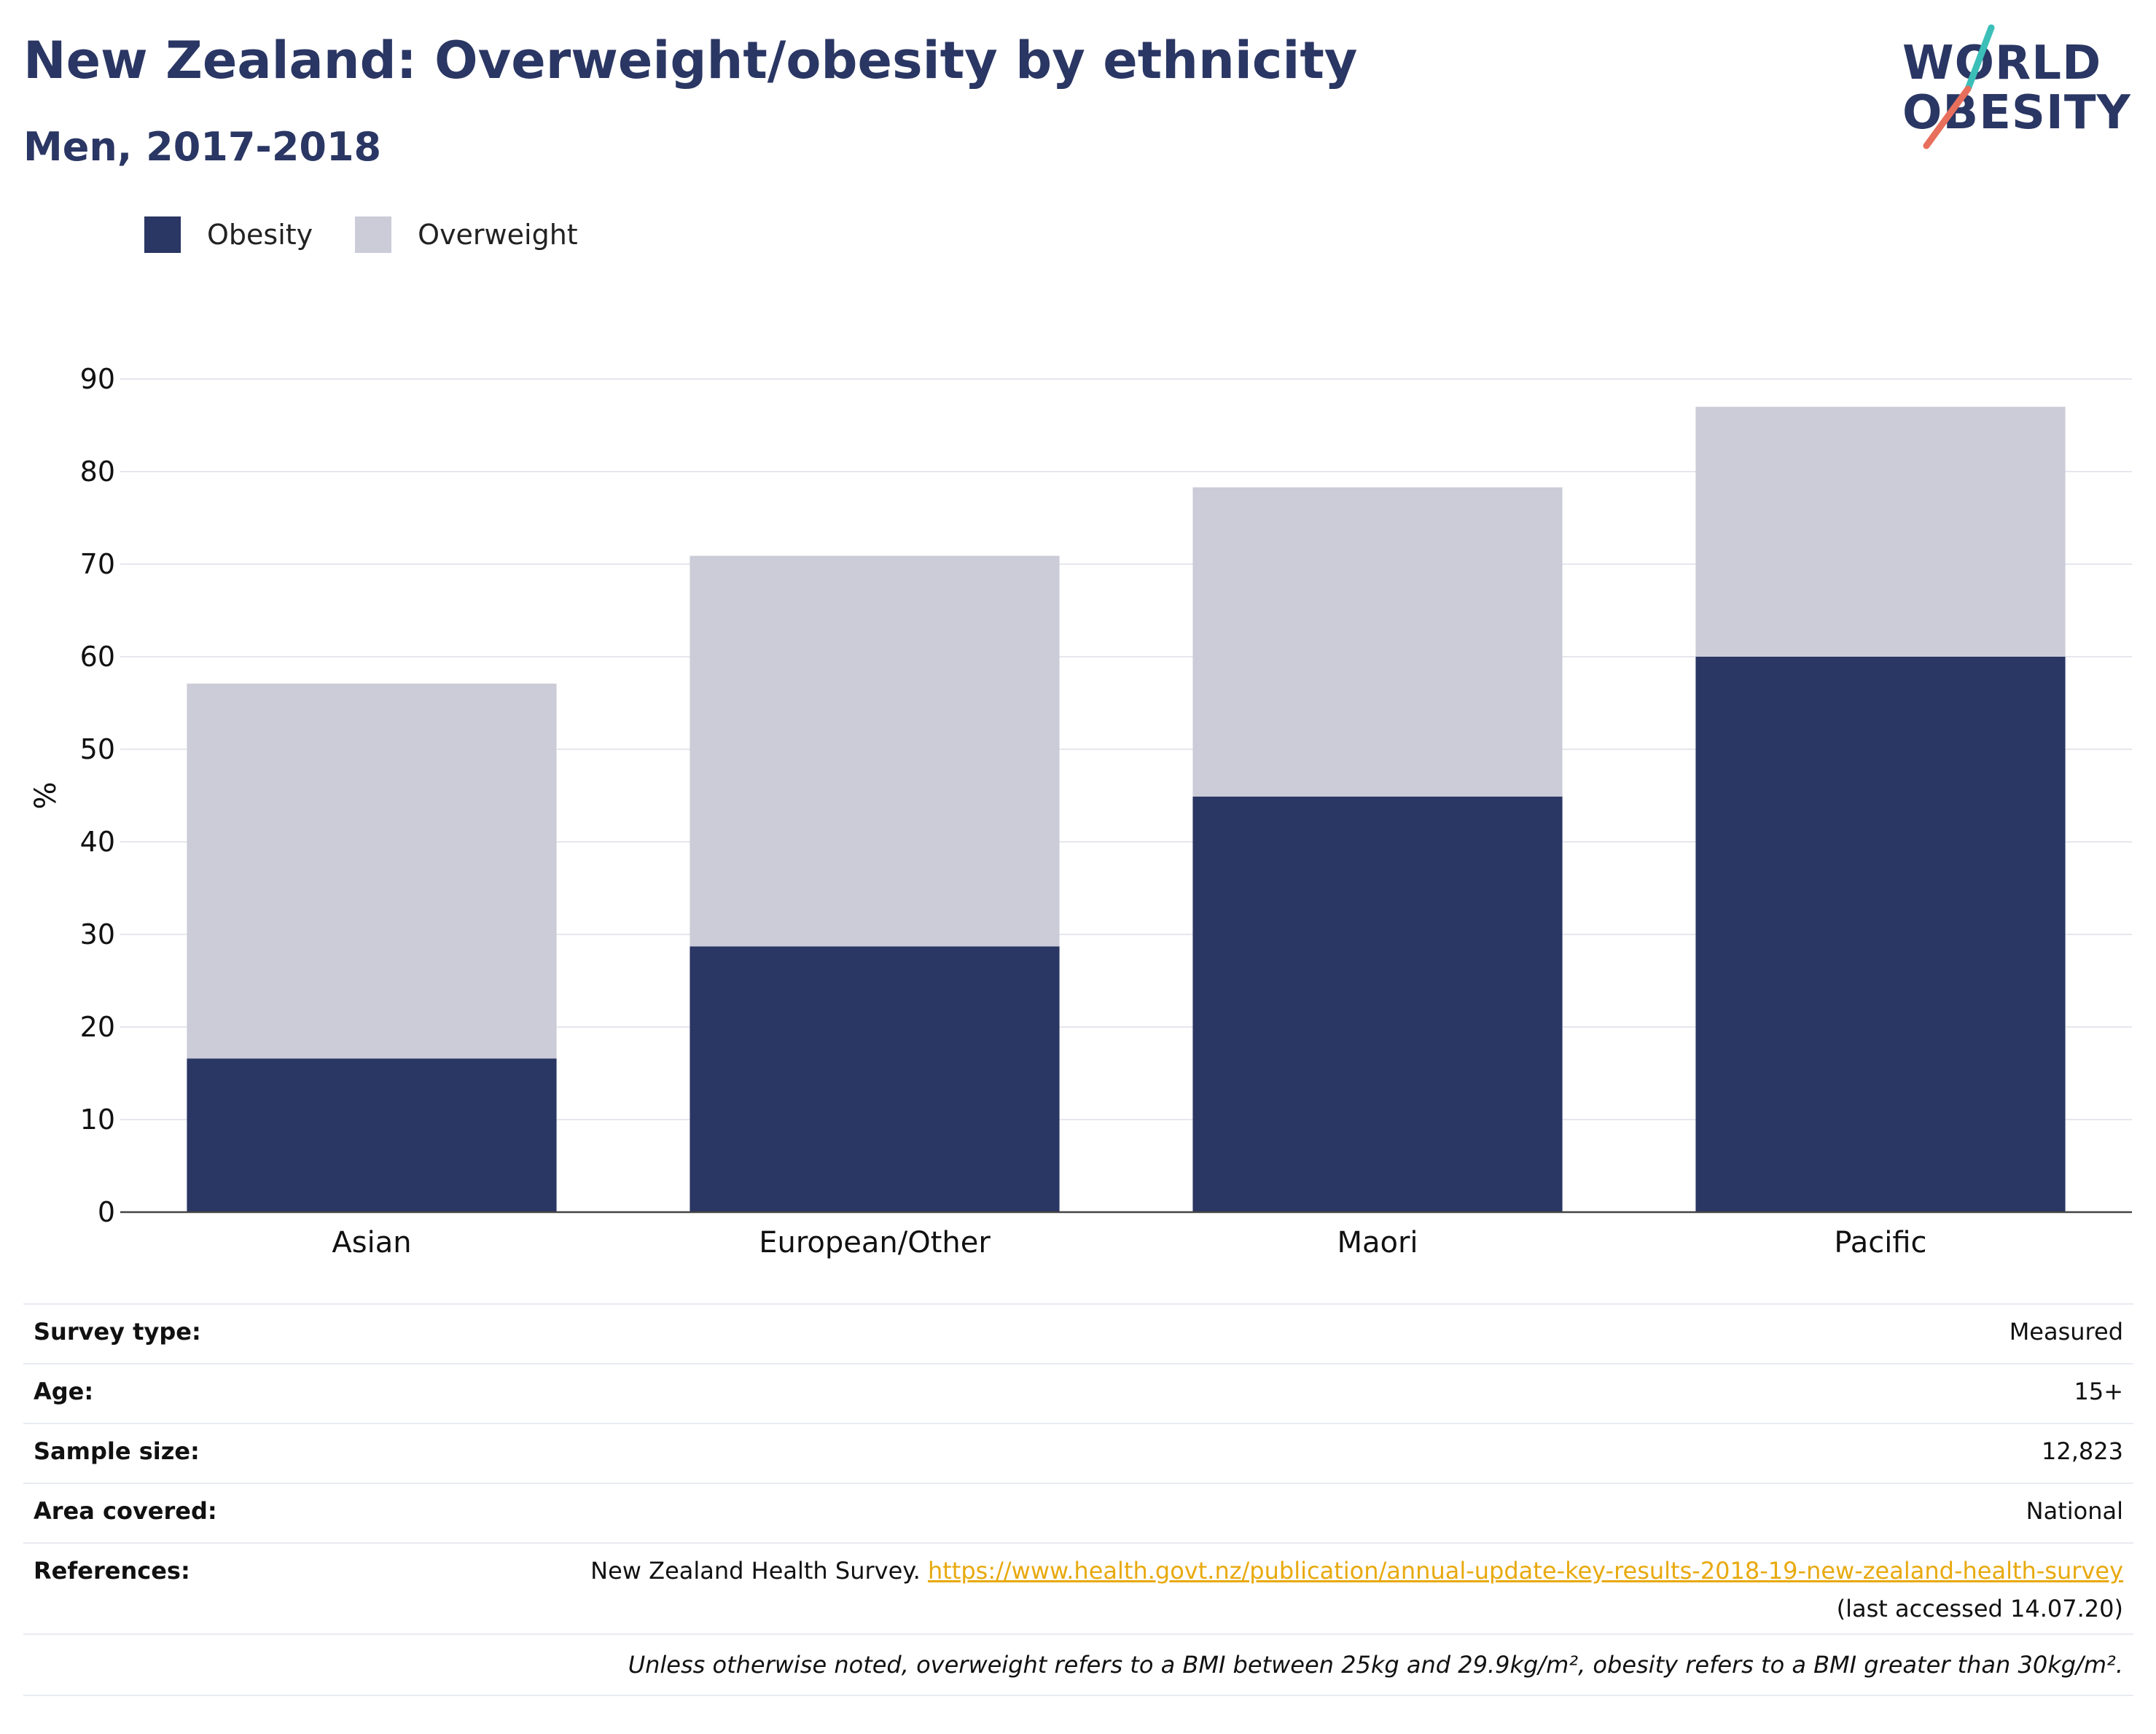  I want to click on y-tick-label: 40, so click(98, 842).